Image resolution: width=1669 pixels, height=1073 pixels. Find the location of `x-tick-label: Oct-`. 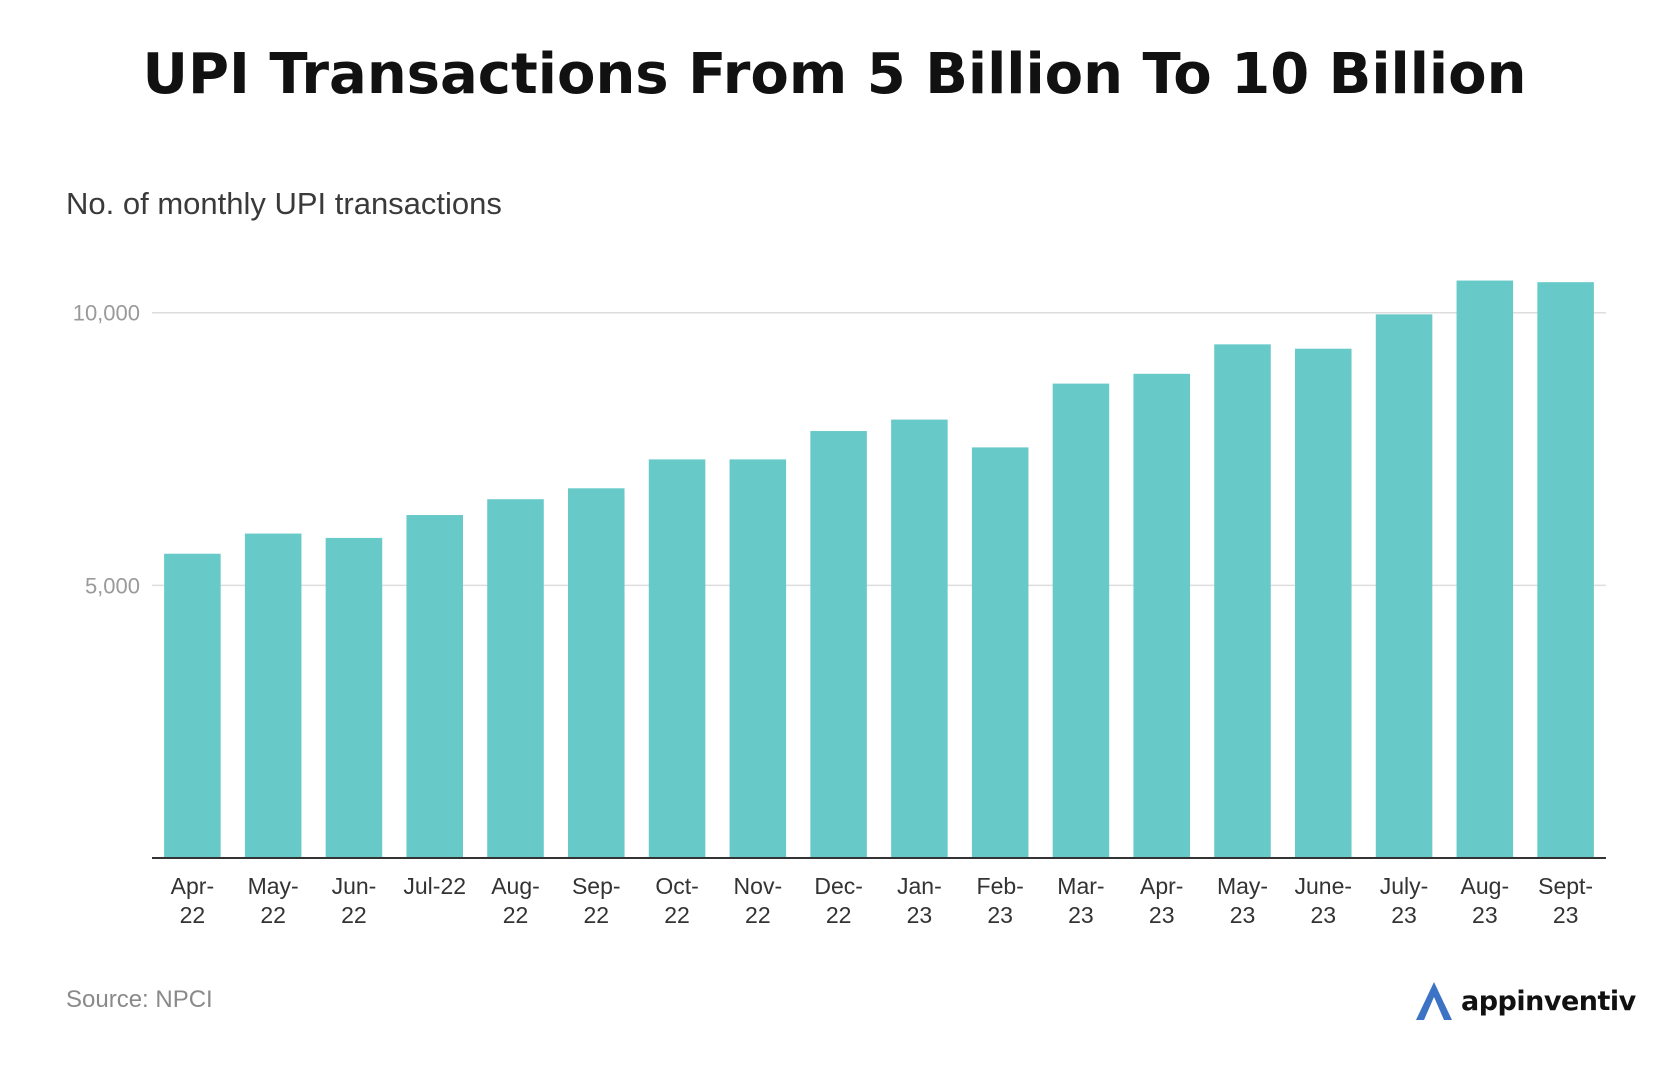

x-tick-label: Oct- is located at coordinates (676, 886).